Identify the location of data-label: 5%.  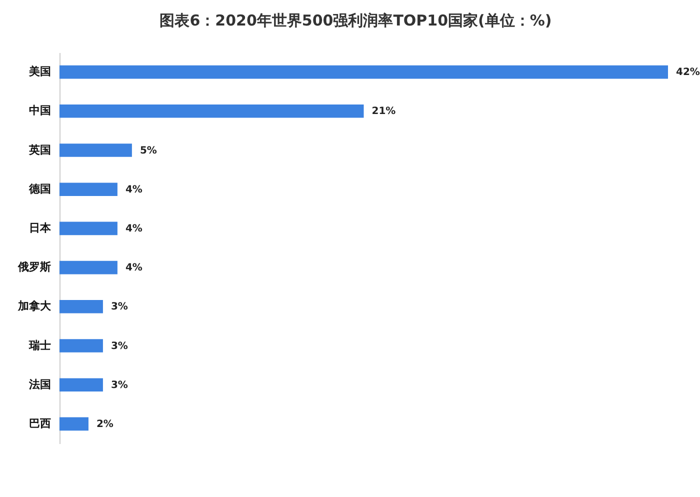
(148, 150).